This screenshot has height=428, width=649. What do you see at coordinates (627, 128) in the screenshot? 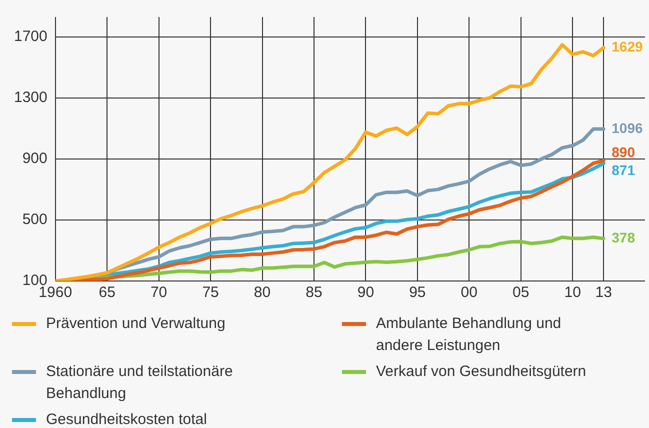
I see `data-label: 1096` at bounding box center [627, 128].